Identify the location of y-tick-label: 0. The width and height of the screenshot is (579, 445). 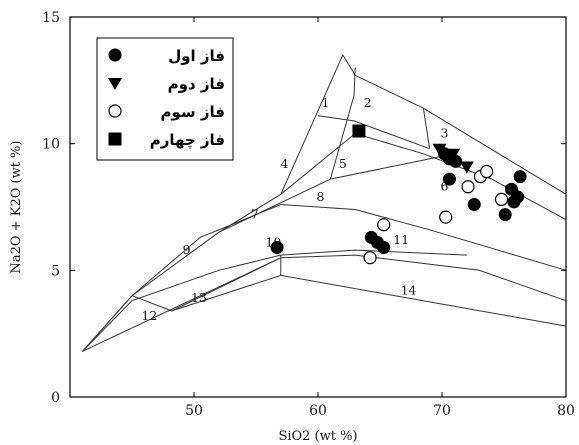
(55, 398).